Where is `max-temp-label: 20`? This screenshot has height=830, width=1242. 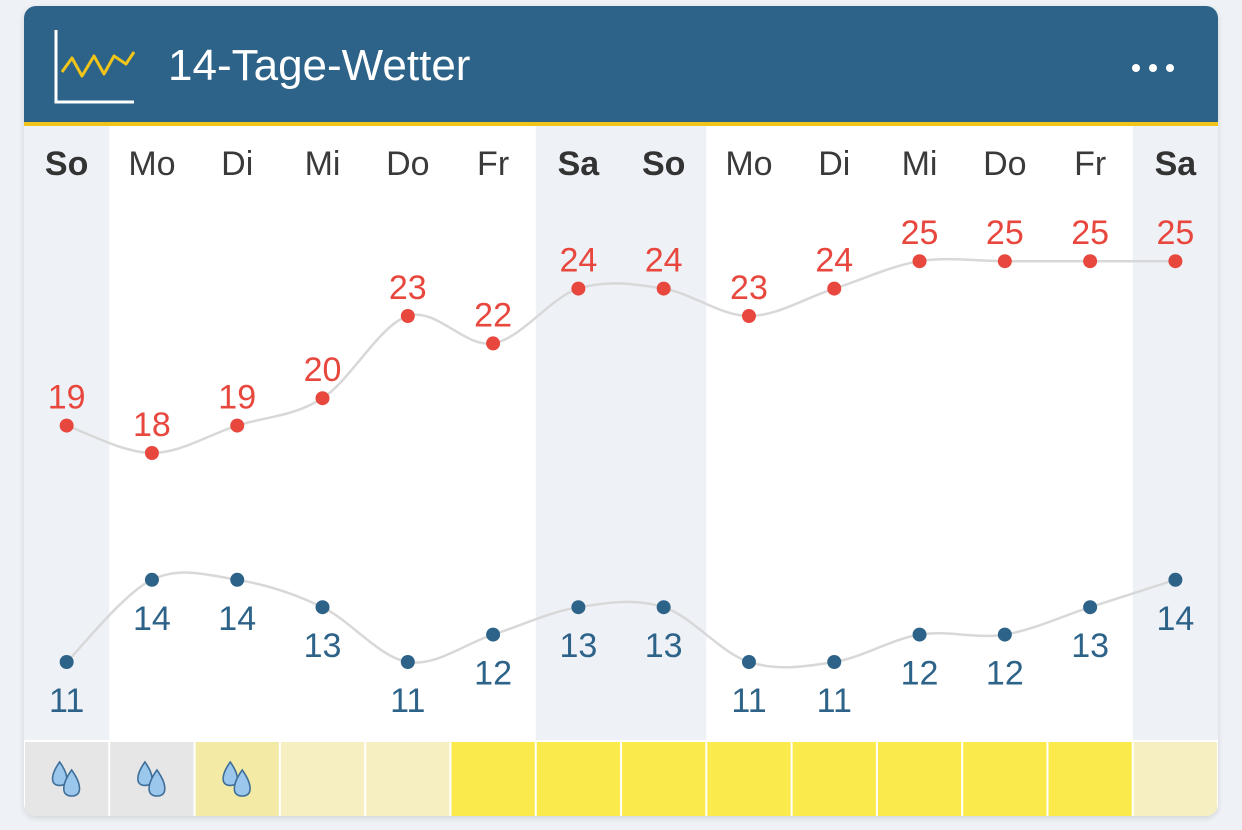
max-temp-label: 20 is located at coordinates (323, 370).